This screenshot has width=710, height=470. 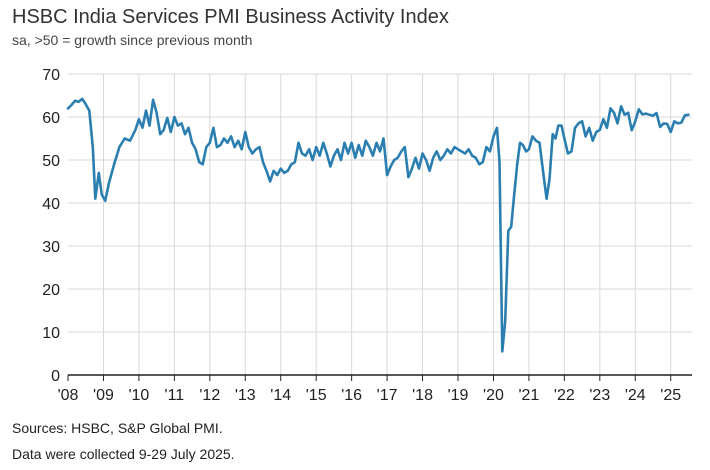 What do you see at coordinates (351, 395) in the screenshot?
I see `x-tick-label: '16` at bounding box center [351, 395].